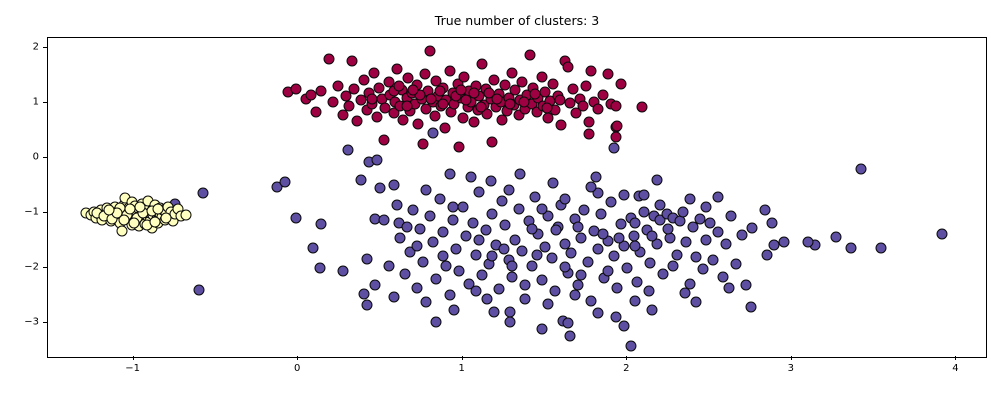  What do you see at coordinates (35, 47) in the screenshot?
I see `y-tick-label: 2` at bounding box center [35, 47].